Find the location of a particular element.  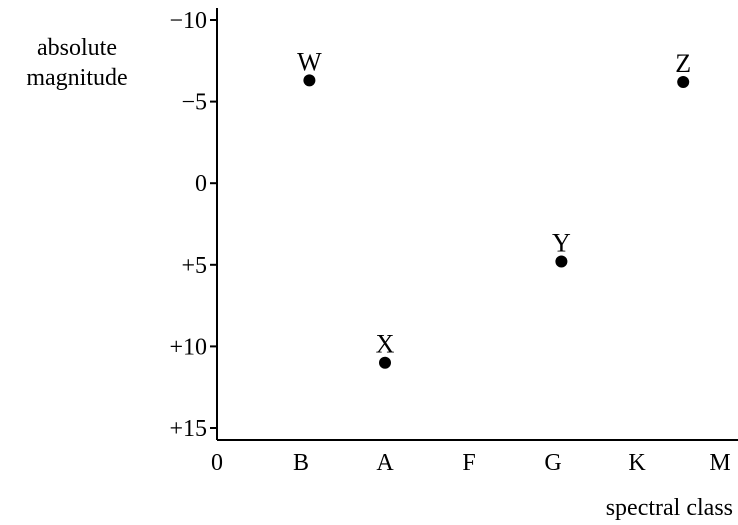

data-point-y is located at coordinates (561, 261).